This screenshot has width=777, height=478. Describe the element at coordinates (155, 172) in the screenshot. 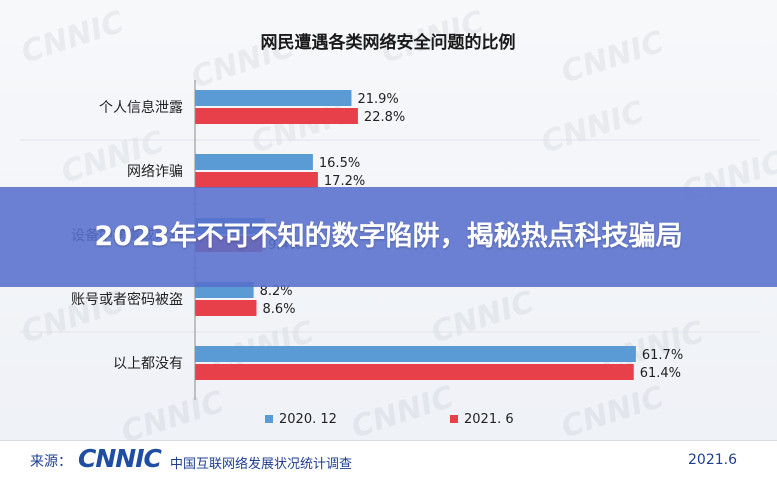

I see `category-label: 网络诈骗` at that location.